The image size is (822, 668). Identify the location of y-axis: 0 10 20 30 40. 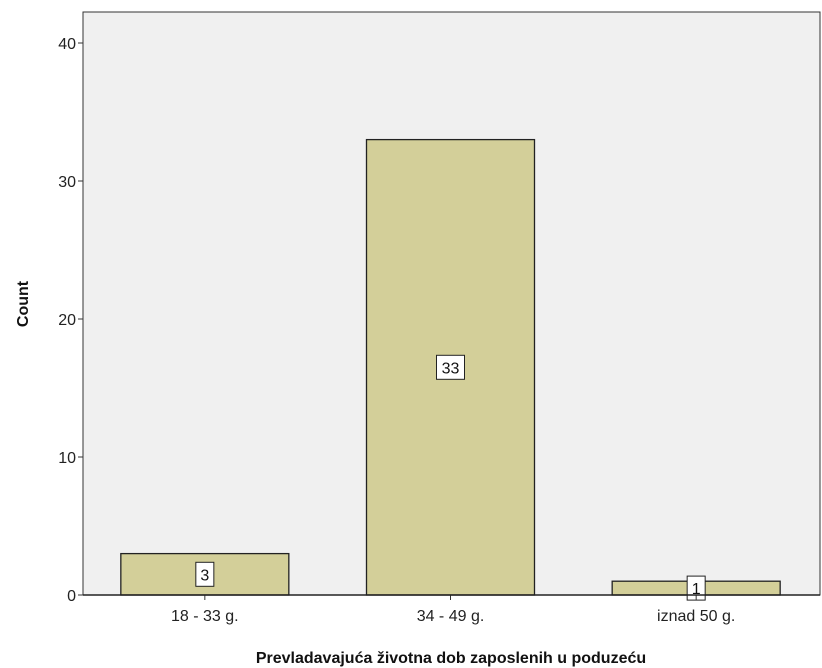
(70, 320).